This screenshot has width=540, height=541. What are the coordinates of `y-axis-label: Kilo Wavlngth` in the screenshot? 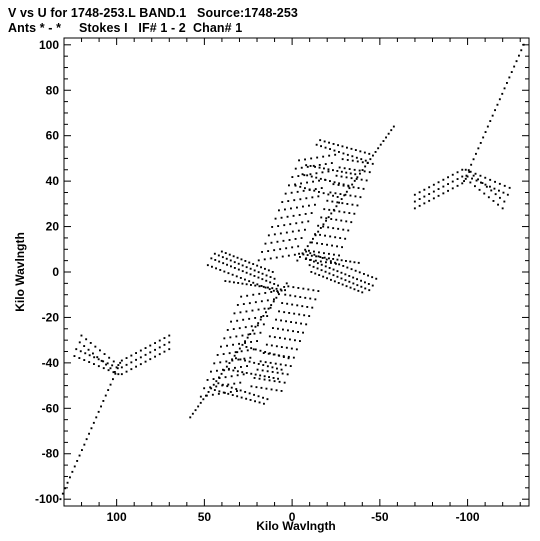 It's located at (20, 272).